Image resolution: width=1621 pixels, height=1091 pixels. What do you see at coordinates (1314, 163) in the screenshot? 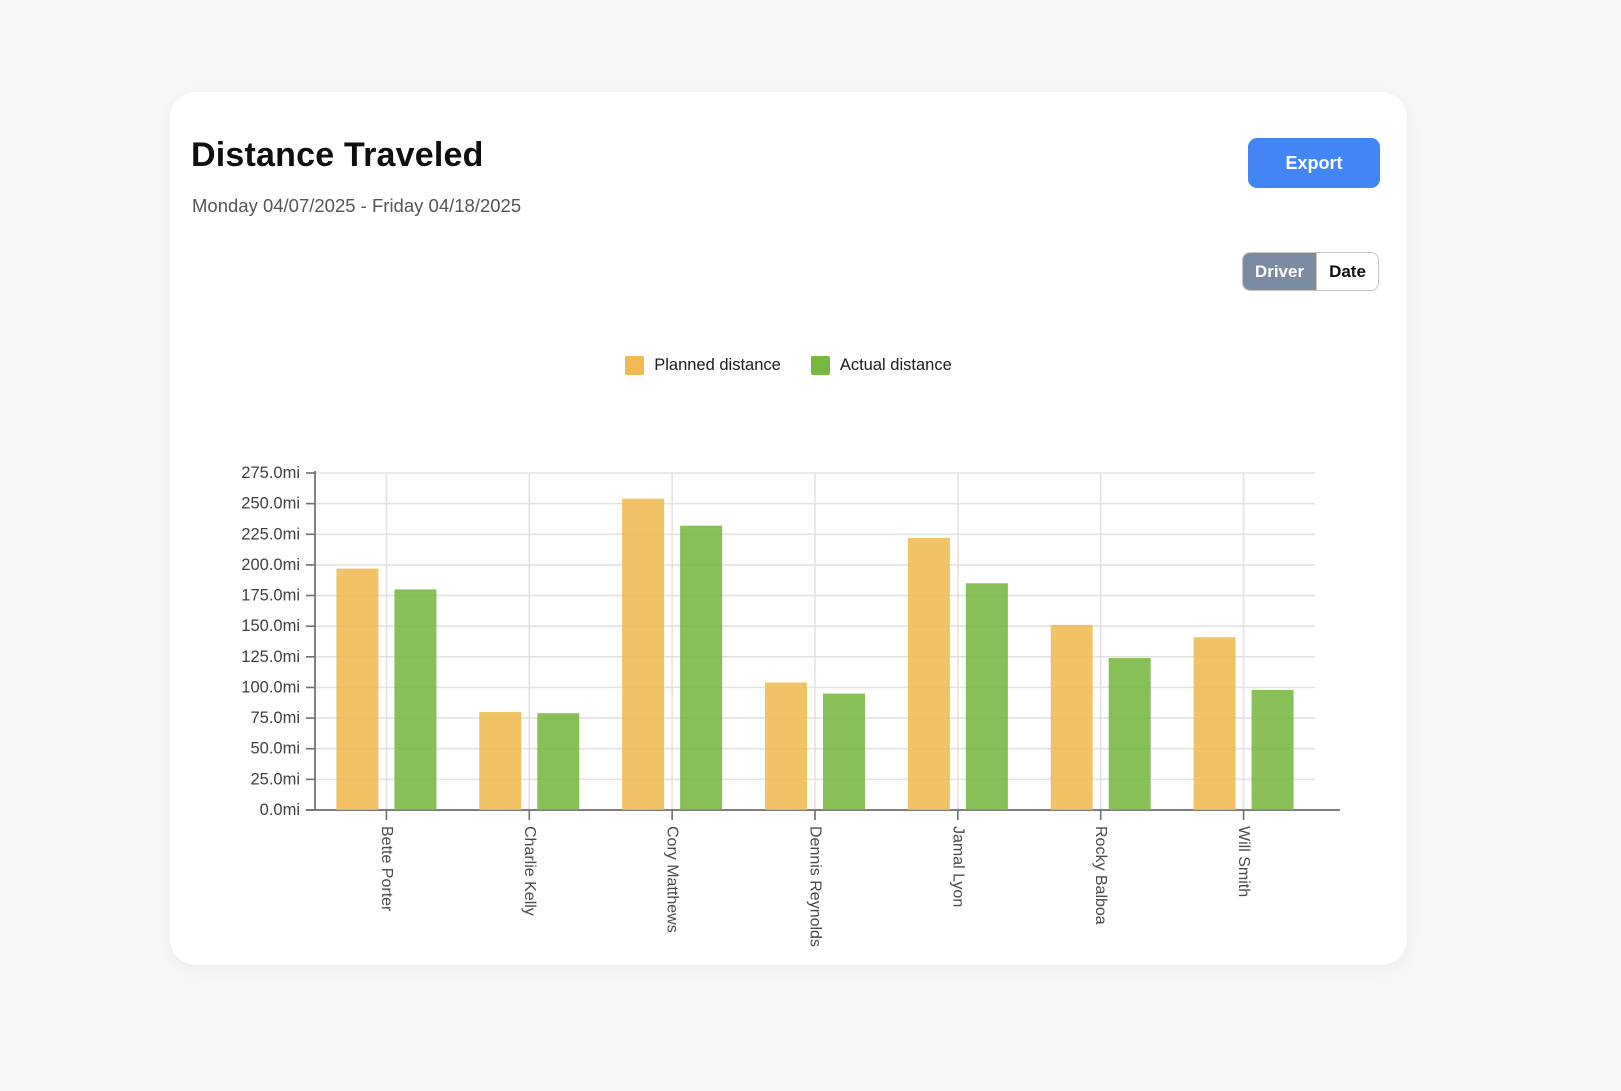
I see `export-button: Export` at bounding box center [1314, 163].